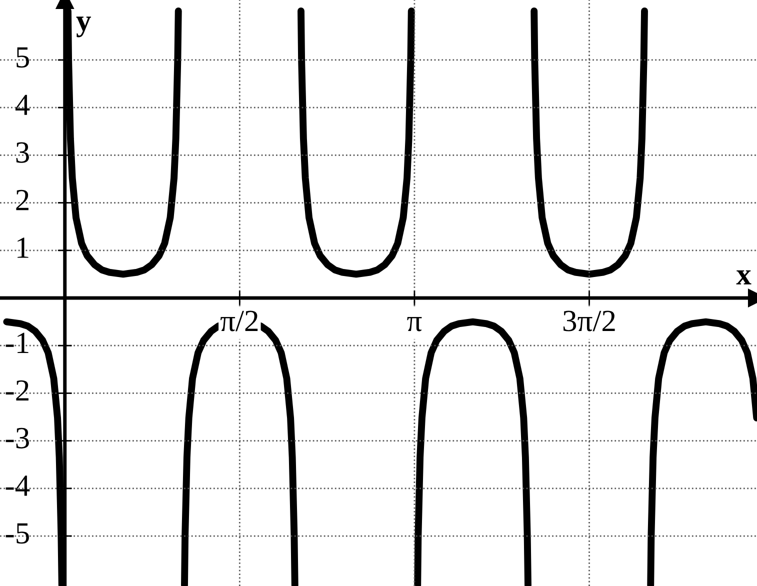  What do you see at coordinates (22, 200) in the screenshot?
I see `y-tick-label: 2` at bounding box center [22, 200].